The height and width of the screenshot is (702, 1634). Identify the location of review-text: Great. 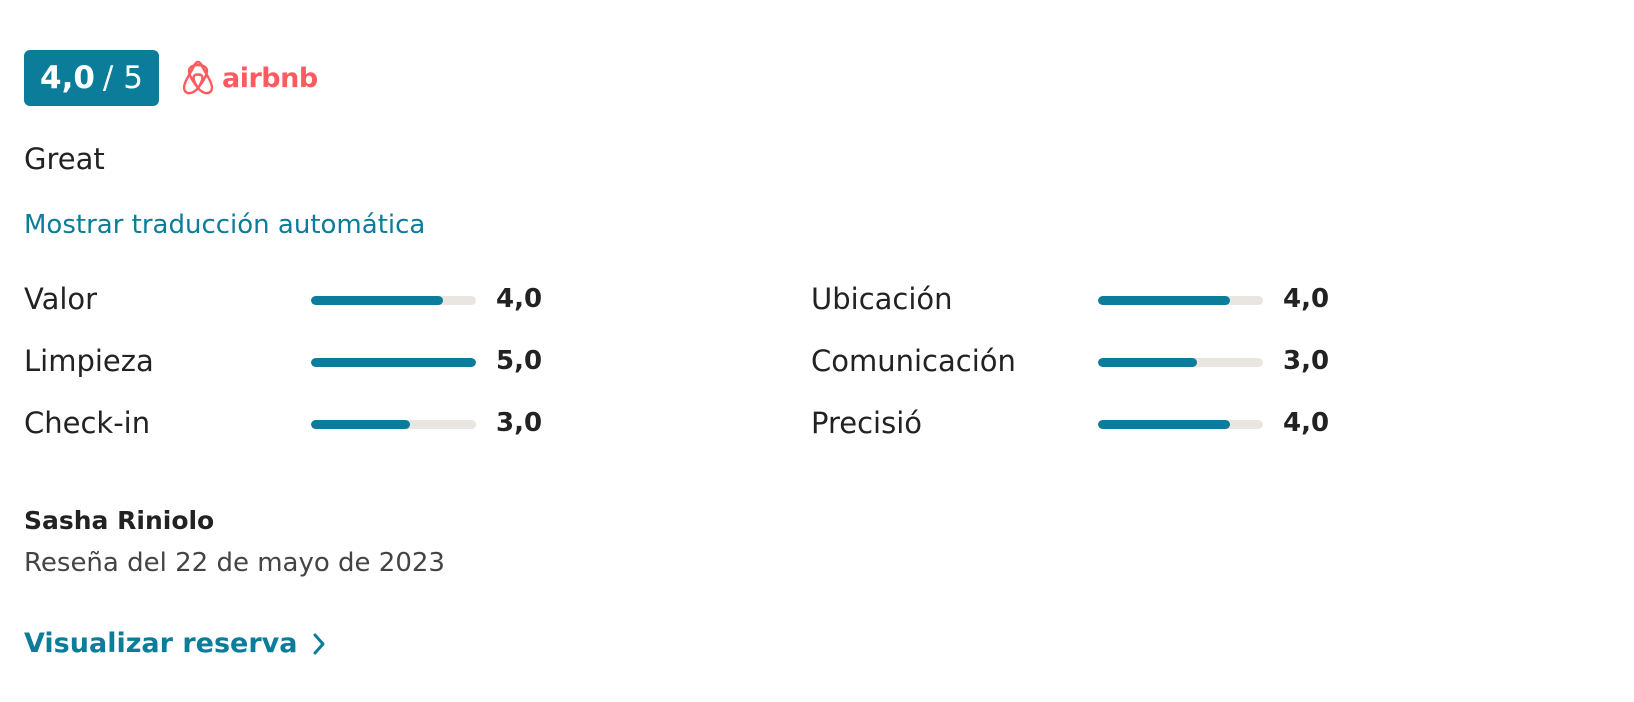
(64, 159).